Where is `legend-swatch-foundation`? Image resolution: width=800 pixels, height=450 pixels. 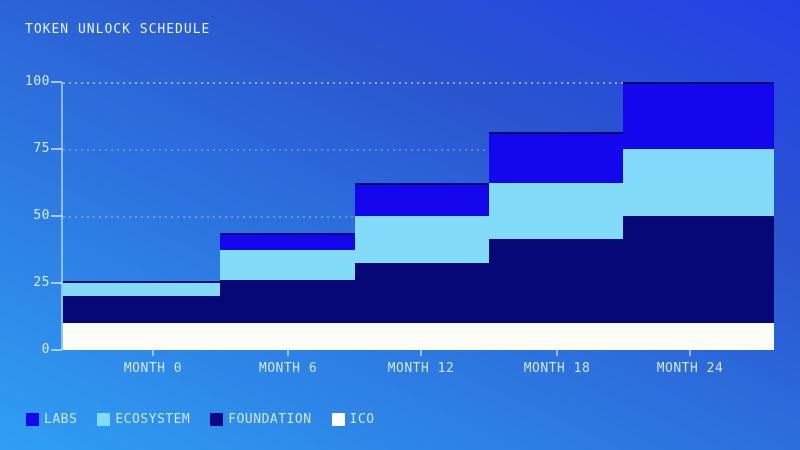
legend-swatch-foundation is located at coordinates (217, 419).